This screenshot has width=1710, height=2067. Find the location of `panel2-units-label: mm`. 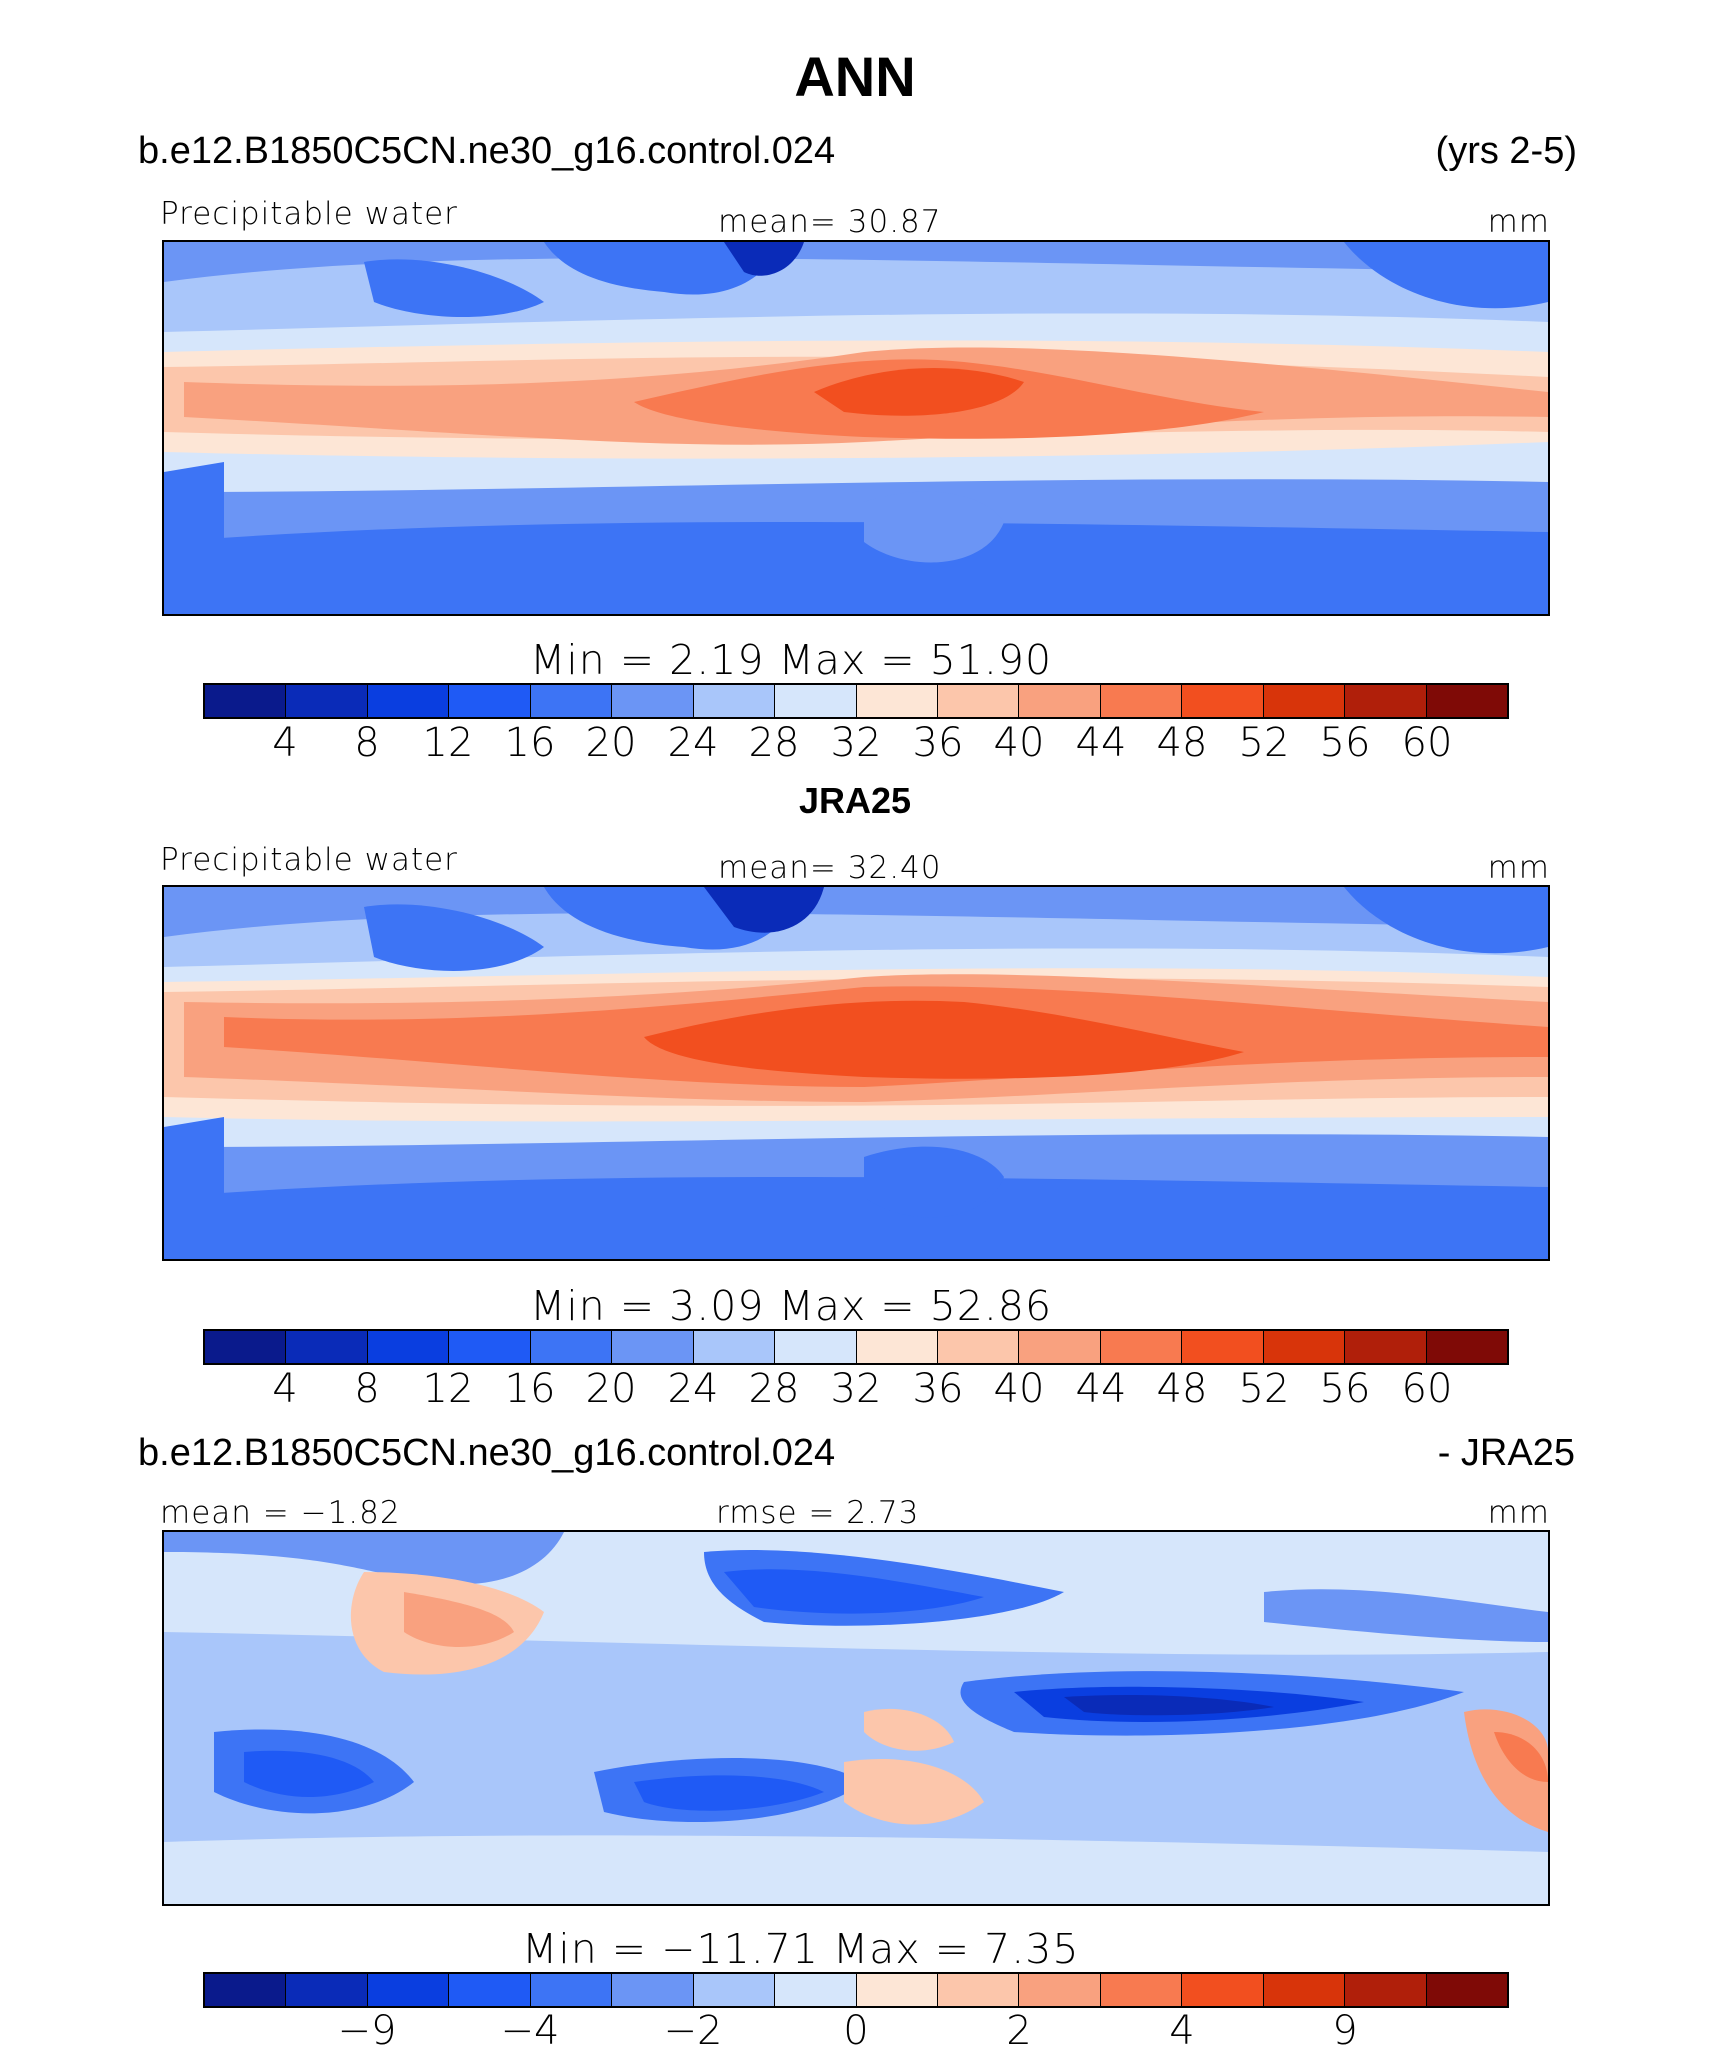

panel2-units-label: mm is located at coordinates (1518, 868).